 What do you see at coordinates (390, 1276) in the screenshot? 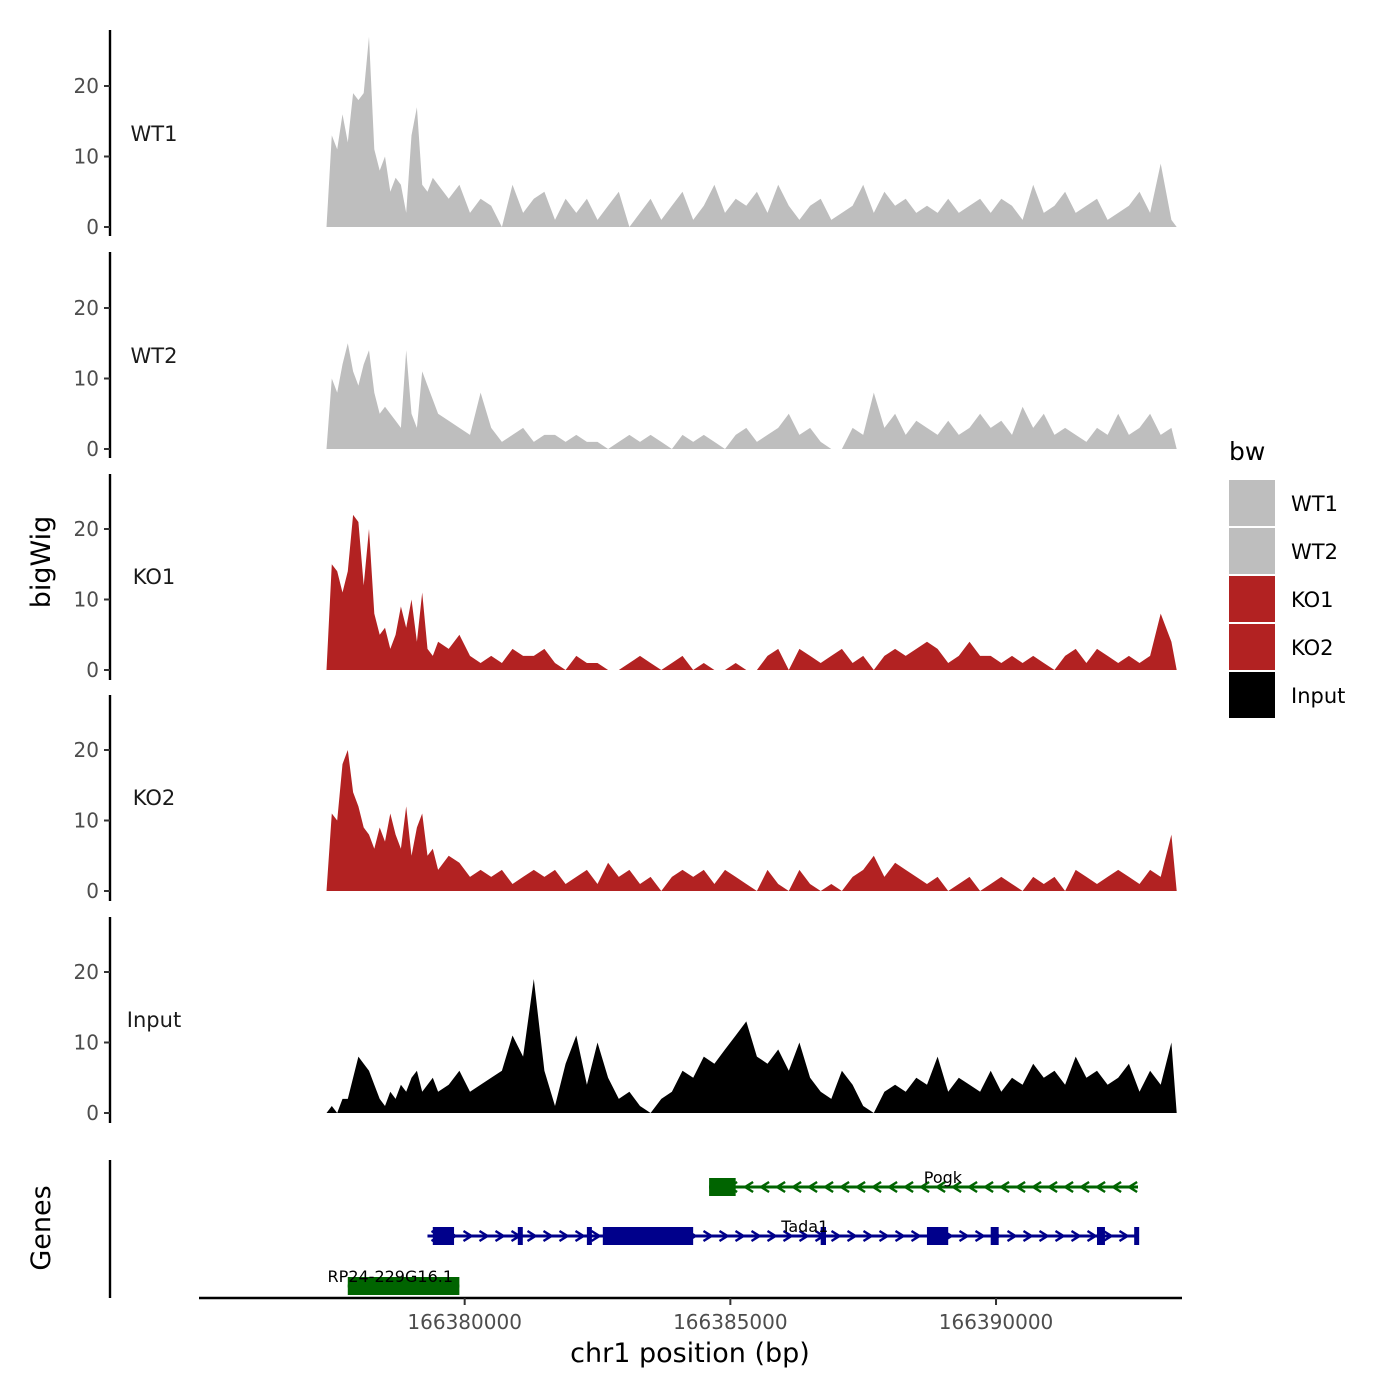
I see `gene-label-rp24-229g16-1: RP24-229G16.1` at bounding box center [390, 1276].